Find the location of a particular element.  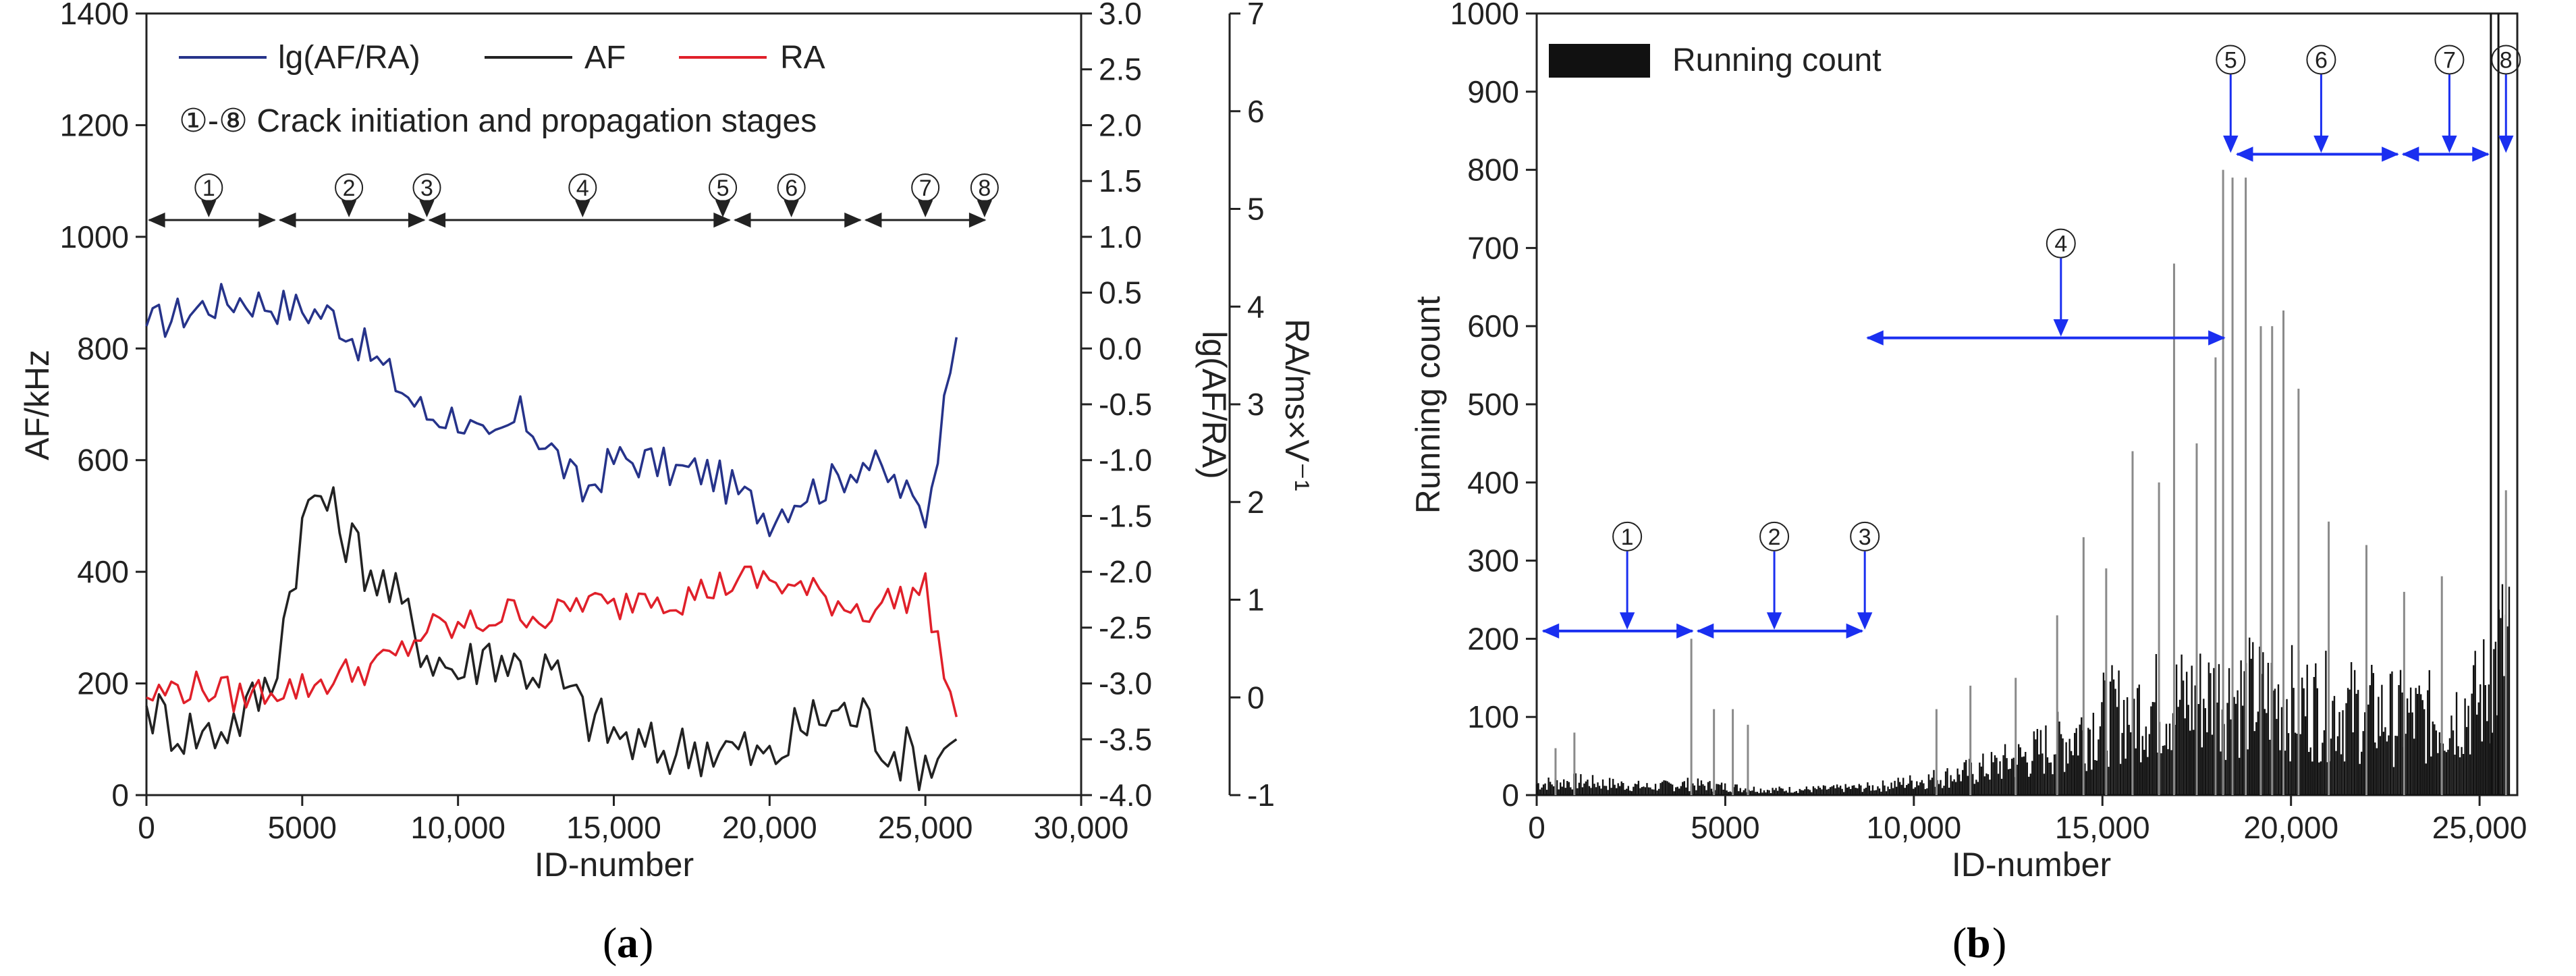

panel-a-stage-number: 6 is located at coordinates (791, 188).